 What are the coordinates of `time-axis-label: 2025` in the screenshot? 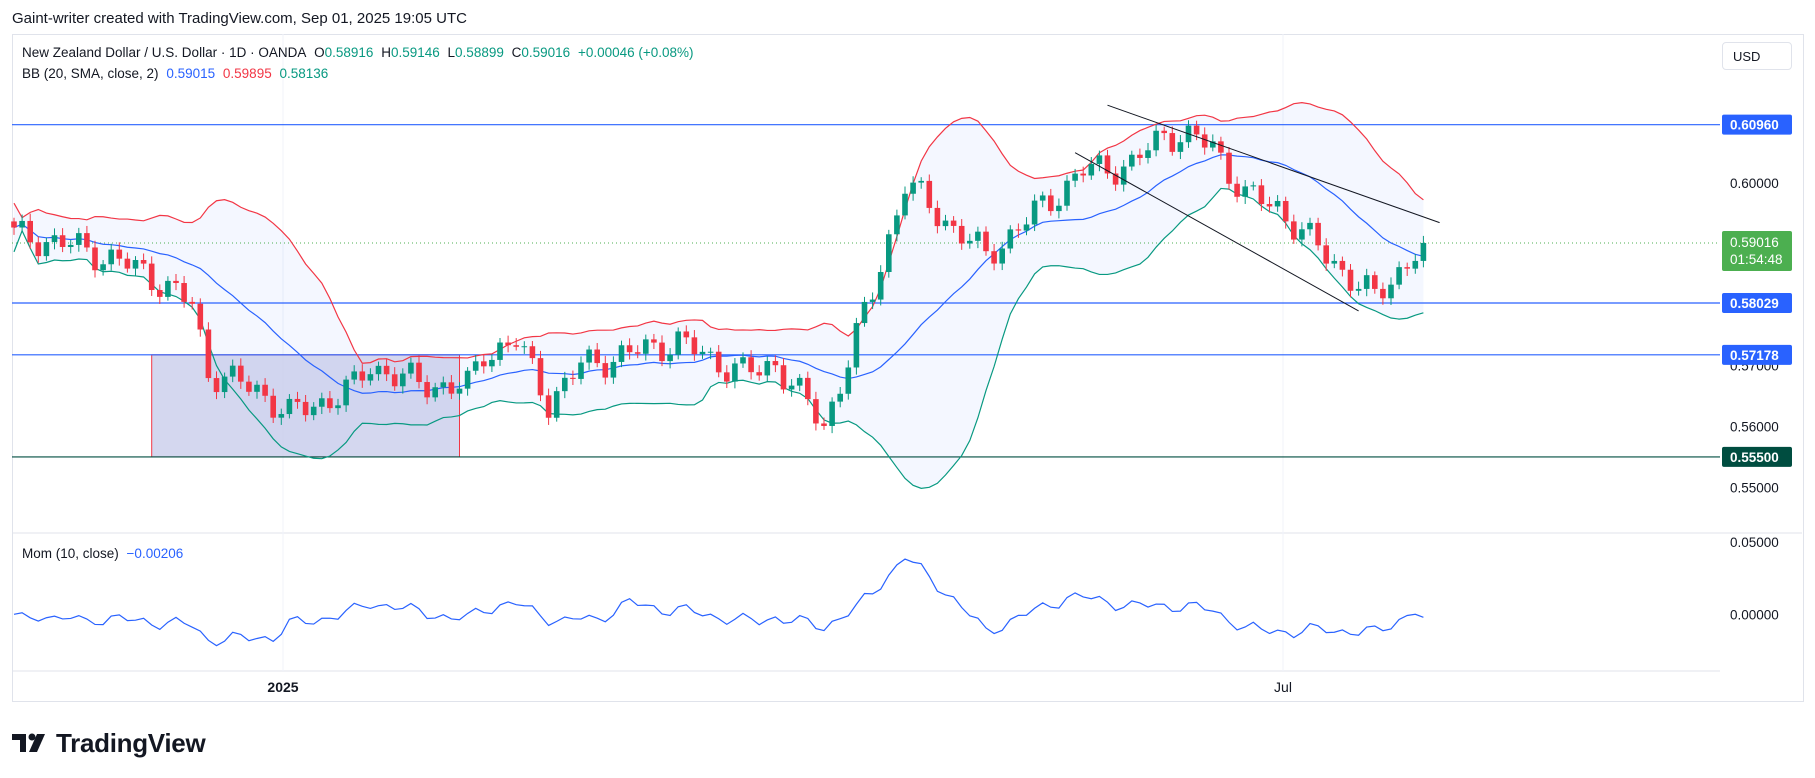 It's located at (282, 687).